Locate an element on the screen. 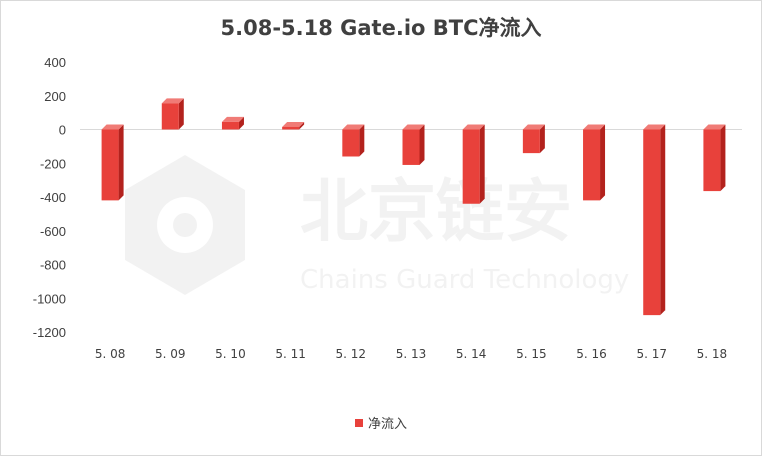 This screenshot has width=762, height=456. y-tick-label: -1000 is located at coordinates (49, 298).